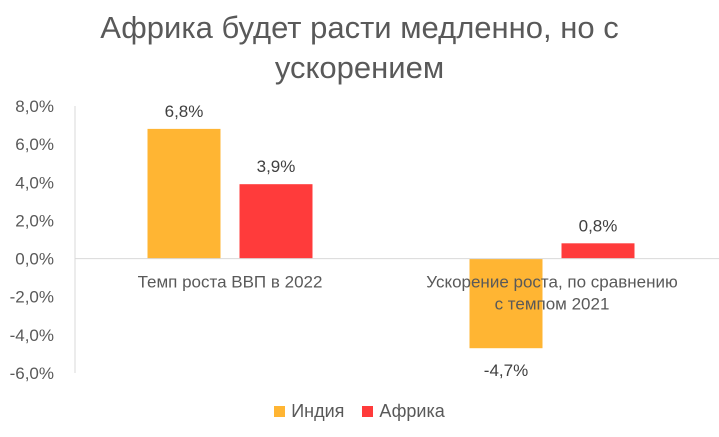  Describe the element at coordinates (412, 411) in the screenshot. I see `legend-label-africa: Африка` at that location.